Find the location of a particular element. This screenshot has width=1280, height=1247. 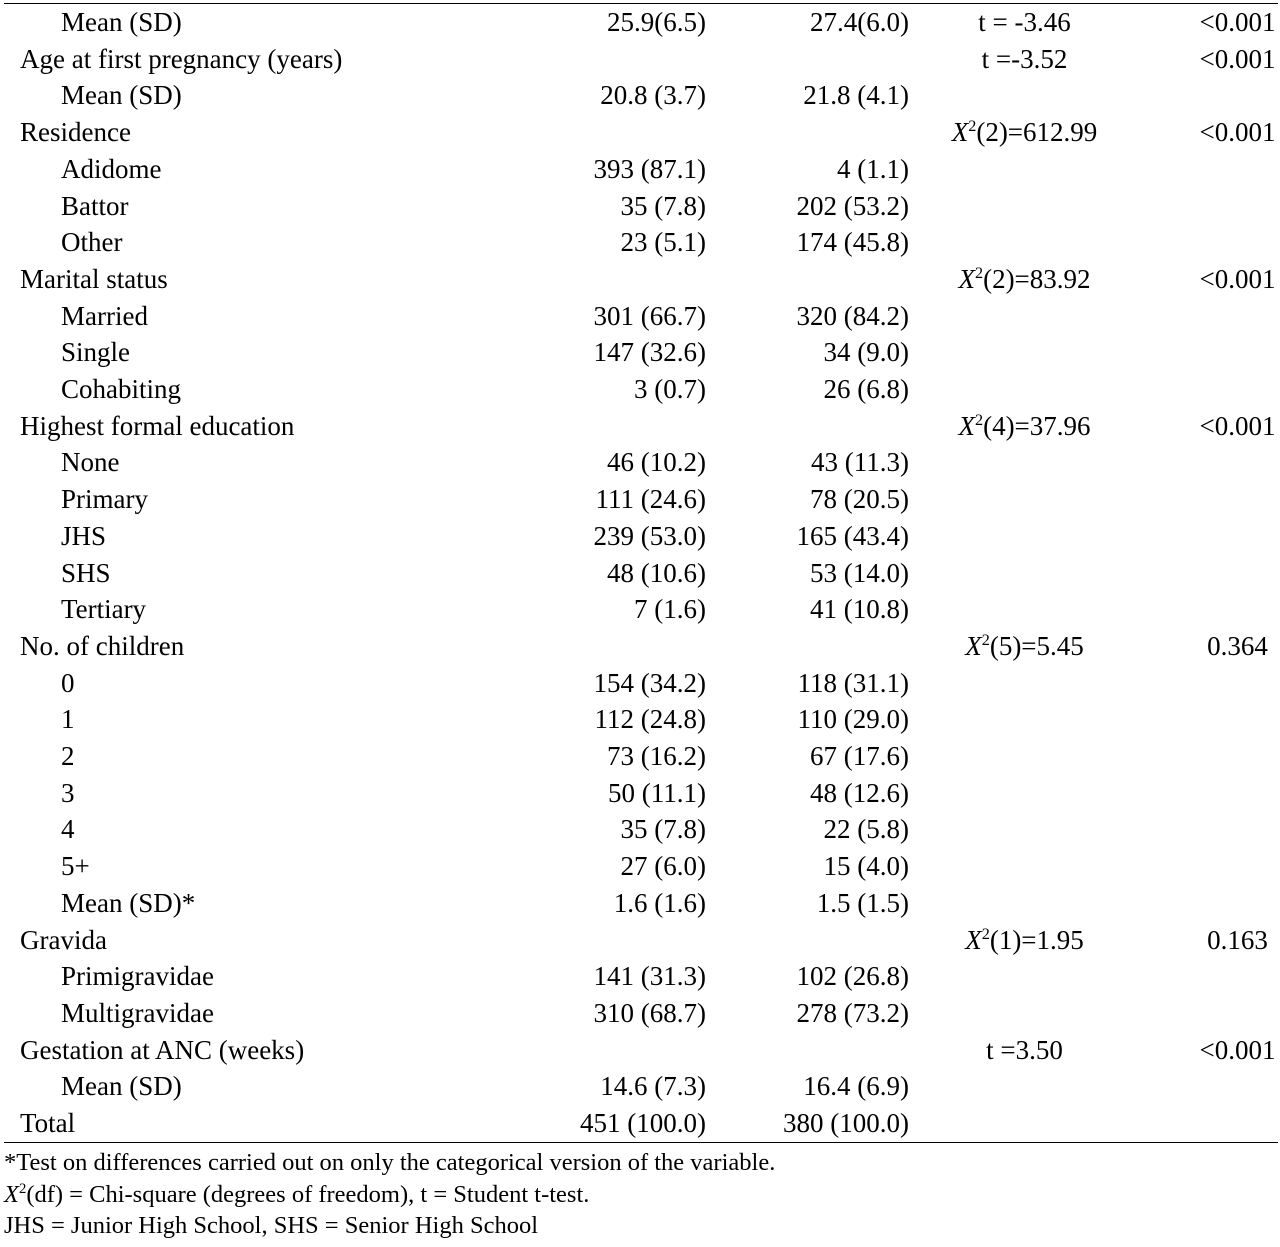

chi-square-value: 1.95 is located at coordinates (1060, 939).